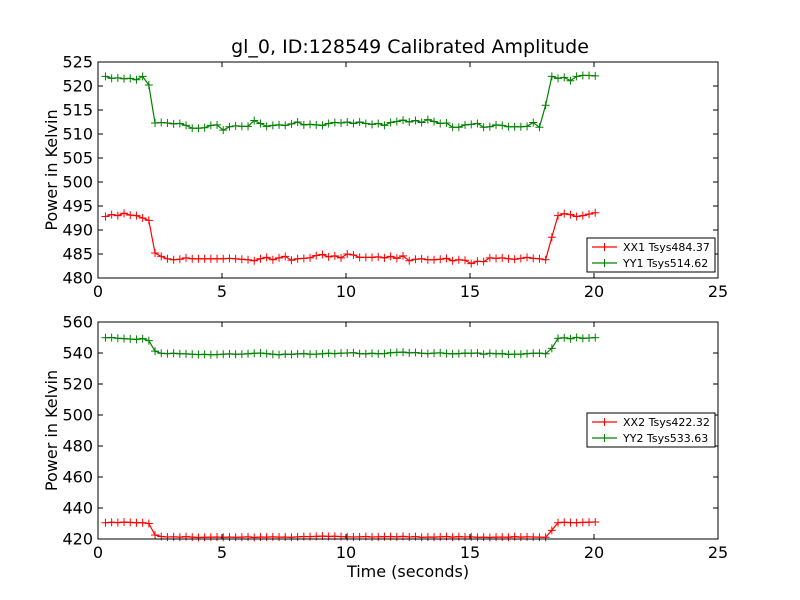 This screenshot has width=800, height=600. What do you see at coordinates (77, 254) in the screenshot?
I see `y-tick-label: 485` at bounding box center [77, 254].